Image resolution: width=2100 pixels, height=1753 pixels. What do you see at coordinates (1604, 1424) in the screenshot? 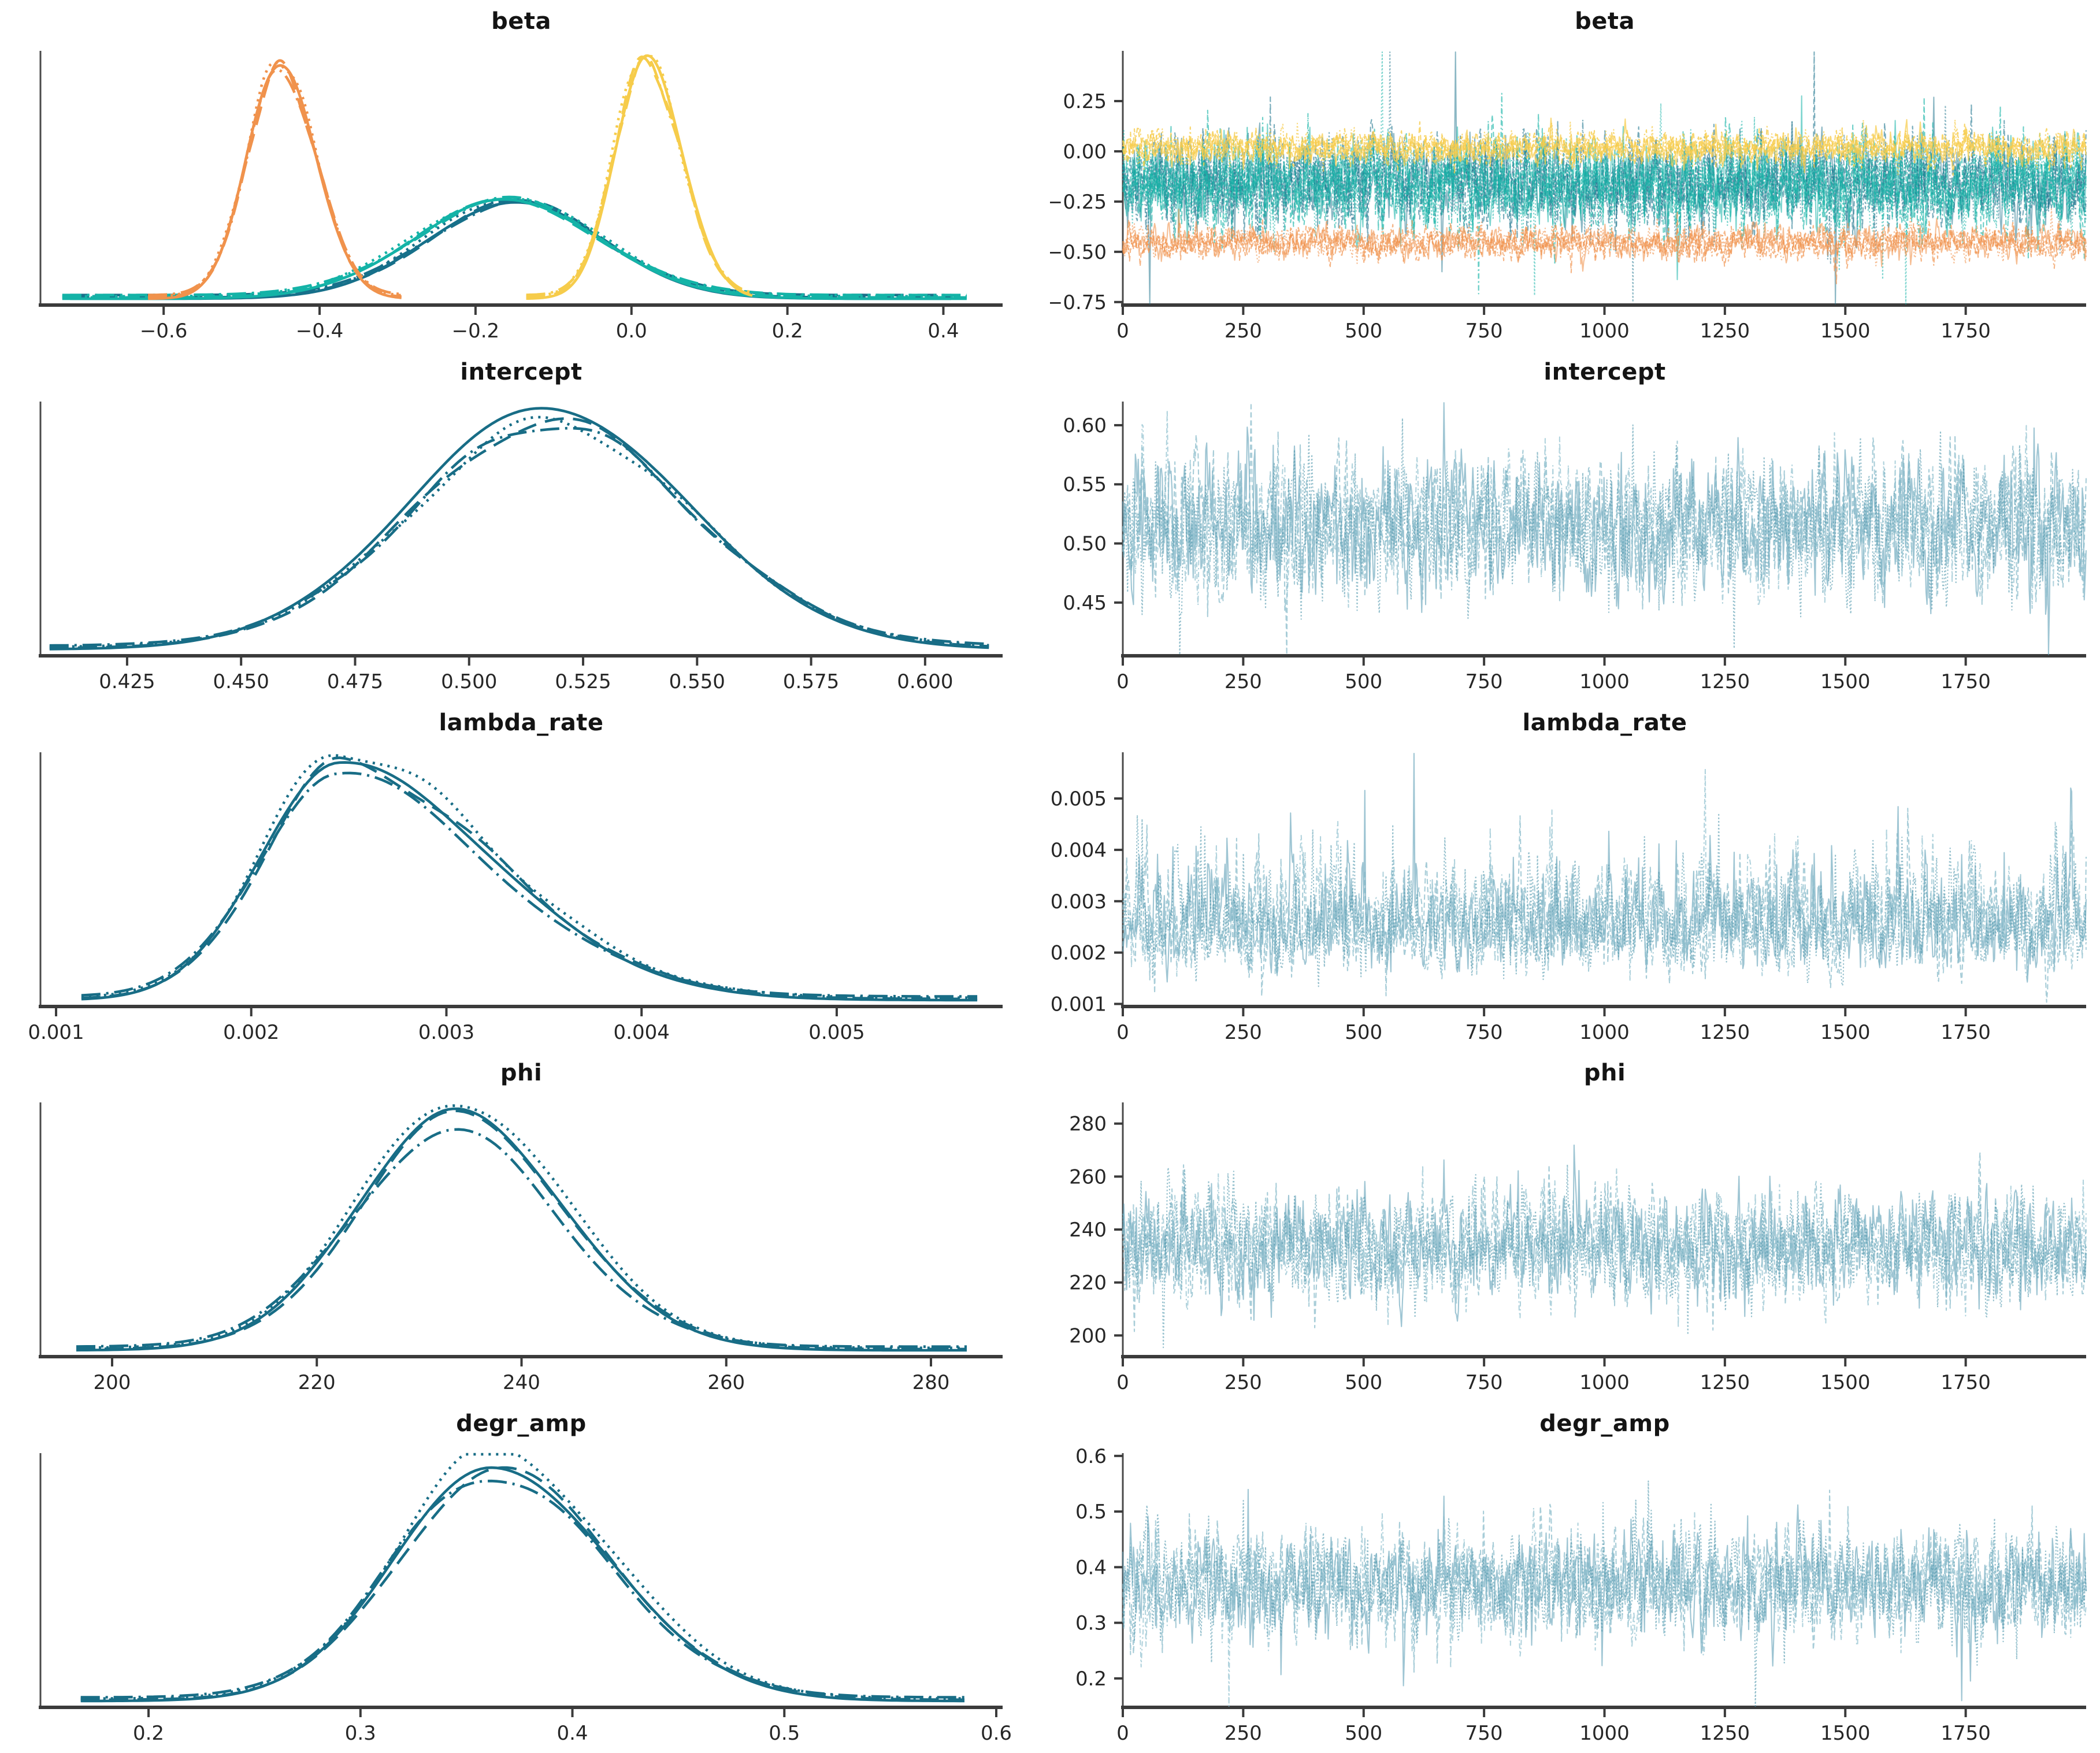
I see `degr-amp-trace-title: degr_amp` at bounding box center [1604, 1424].